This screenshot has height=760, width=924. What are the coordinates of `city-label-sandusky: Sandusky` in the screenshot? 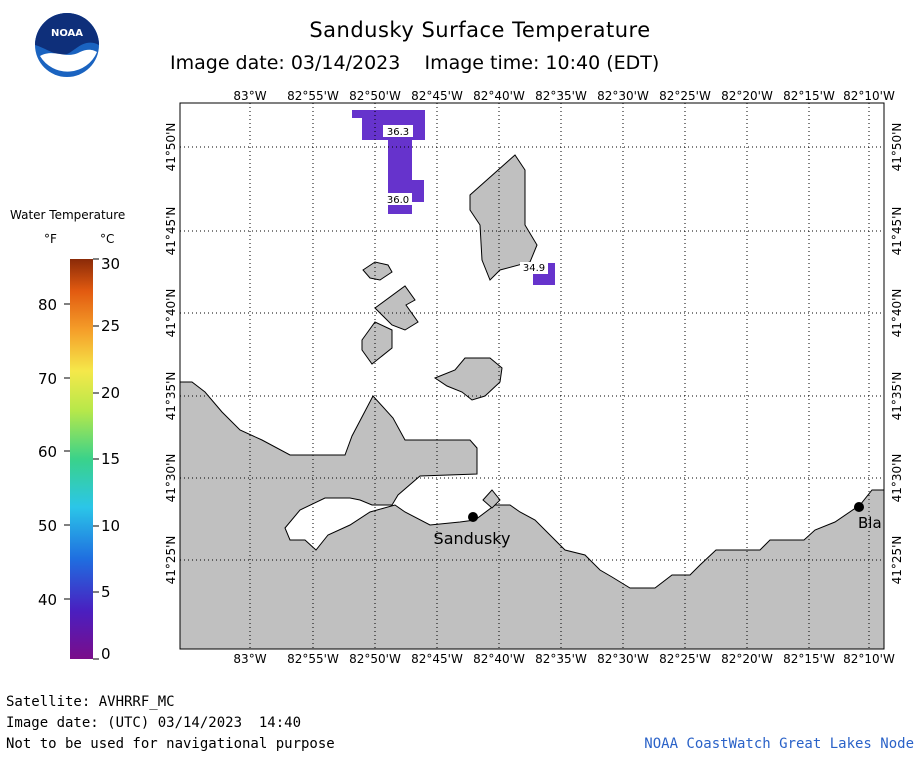 It's located at (472, 538).